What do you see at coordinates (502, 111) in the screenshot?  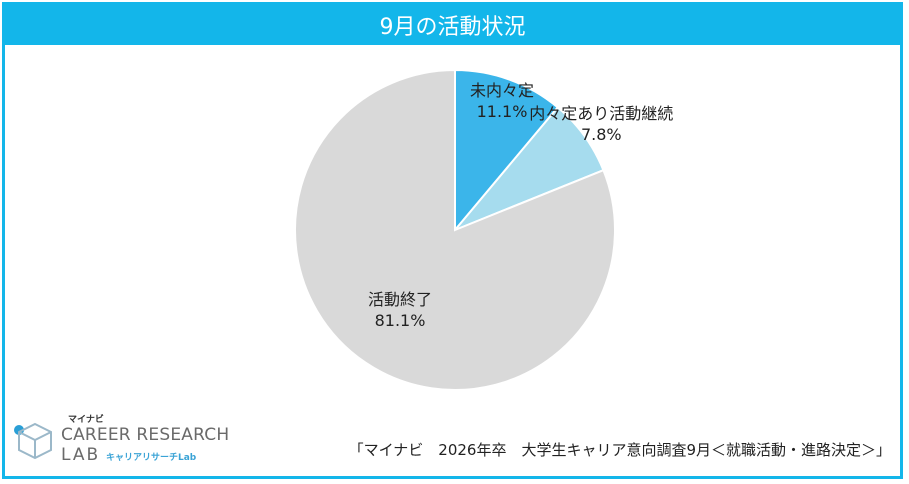 I see `slice-value-label: 11.1%` at bounding box center [502, 111].